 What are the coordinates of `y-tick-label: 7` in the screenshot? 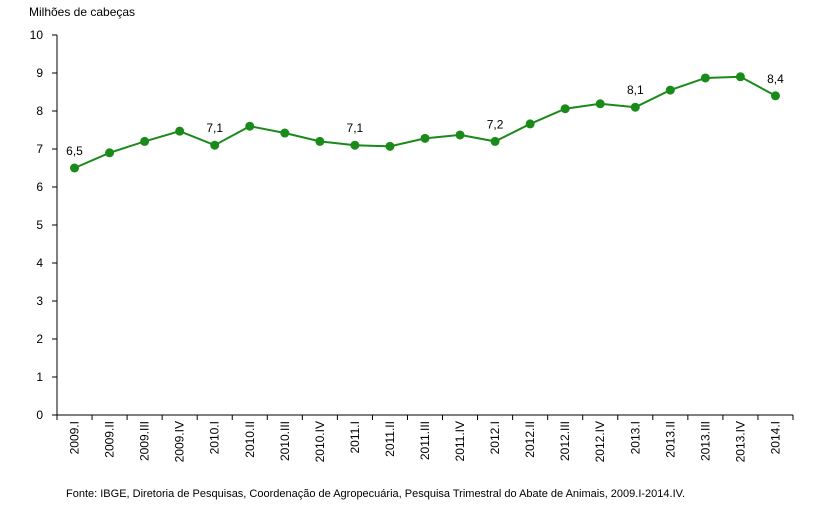 It's located at (39, 149).